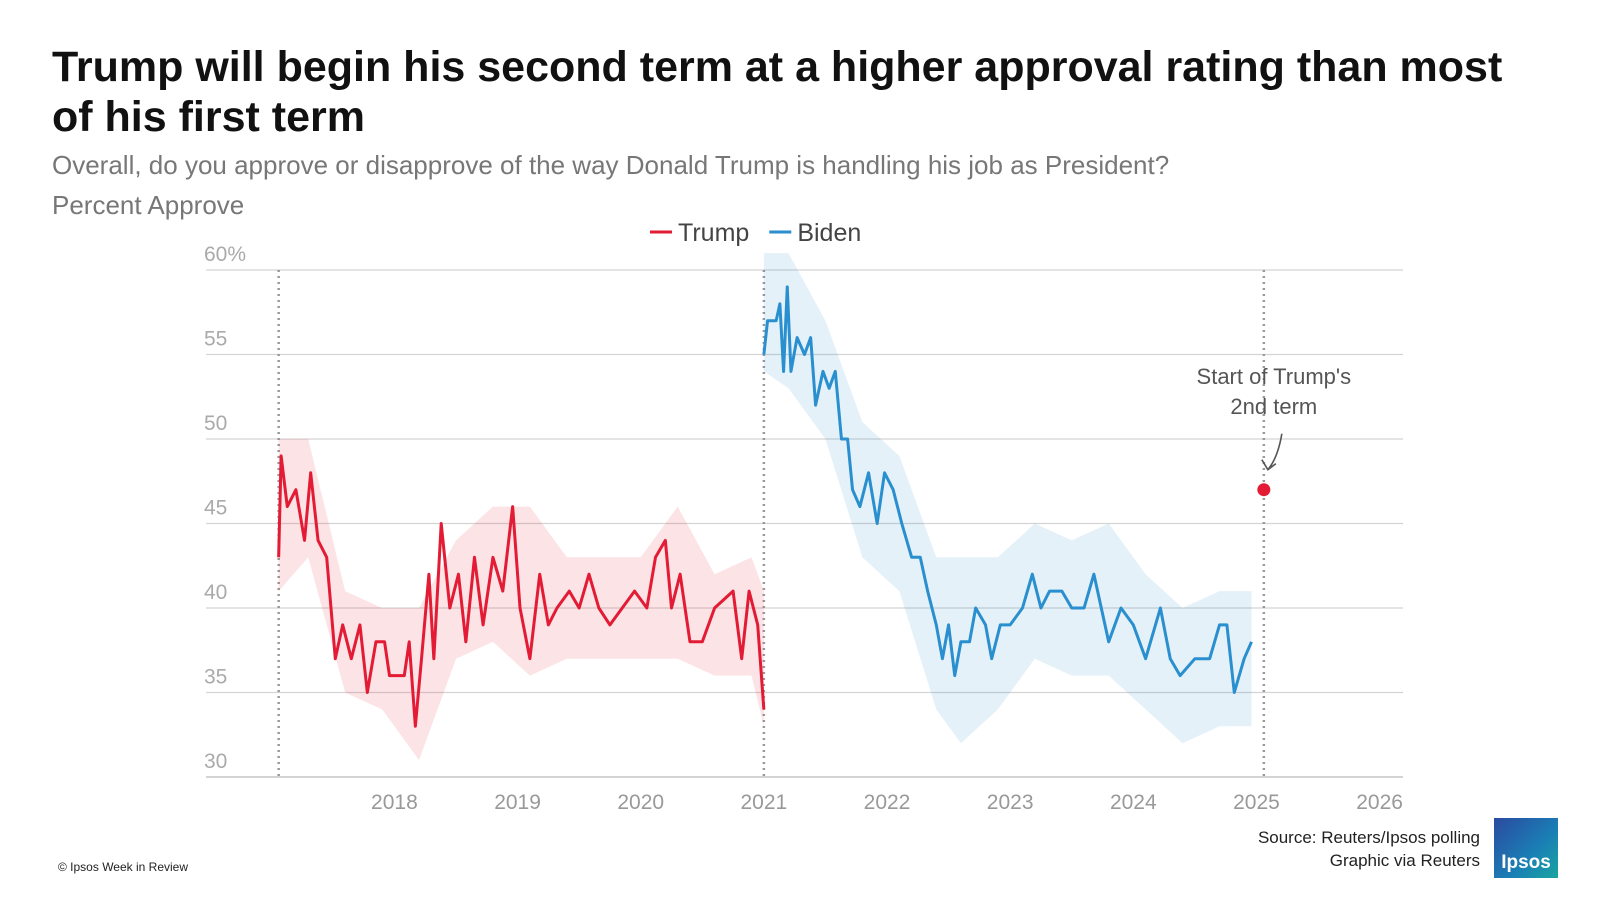 The width and height of the screenshot is (1600, 900). What do you see at coordinates (225, 254) in the screenshot?
I see `y-tick-label: 60%` at bounding box center [225, 254].